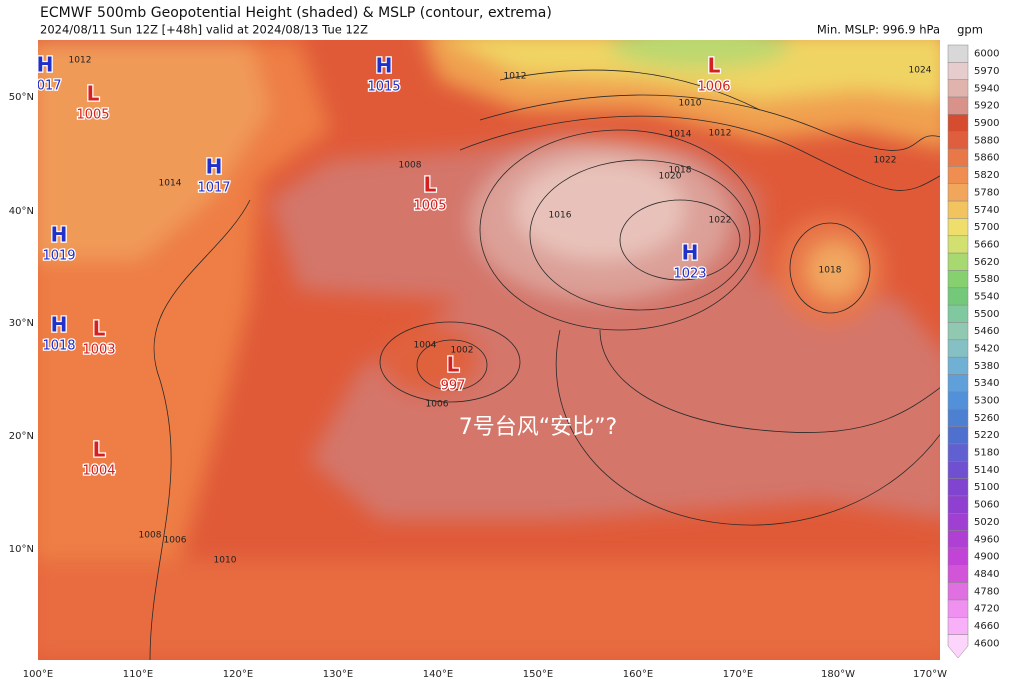 This screenshot has width=1012, height=688. I want to click on center-value: 1005, so click(92, 115).